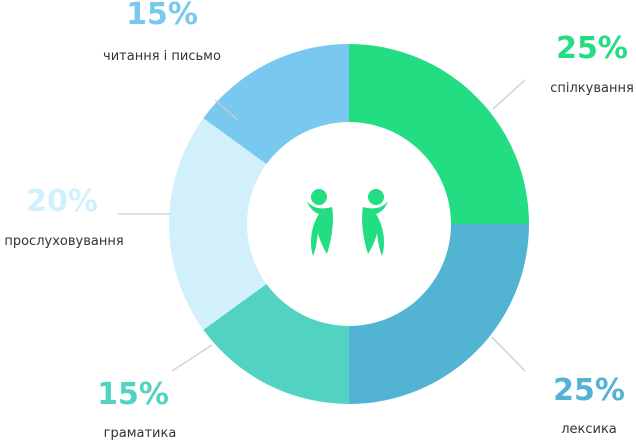 The image size is (636, 445). What do you see at coordinates (62, 201) in the screenshot?
I see `data-label-value: 20%` at bounding box center [62, 201].